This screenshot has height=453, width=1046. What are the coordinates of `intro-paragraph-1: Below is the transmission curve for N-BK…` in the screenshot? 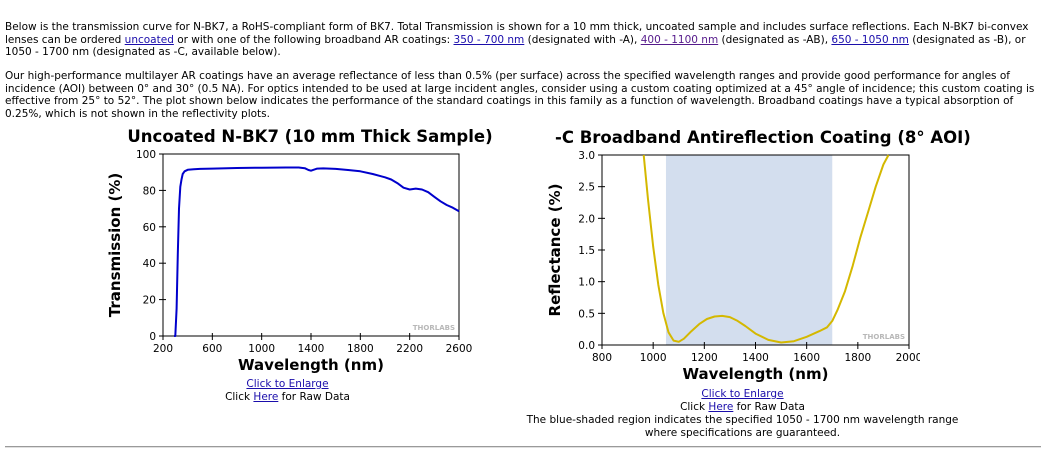 It's located at (523, 40).